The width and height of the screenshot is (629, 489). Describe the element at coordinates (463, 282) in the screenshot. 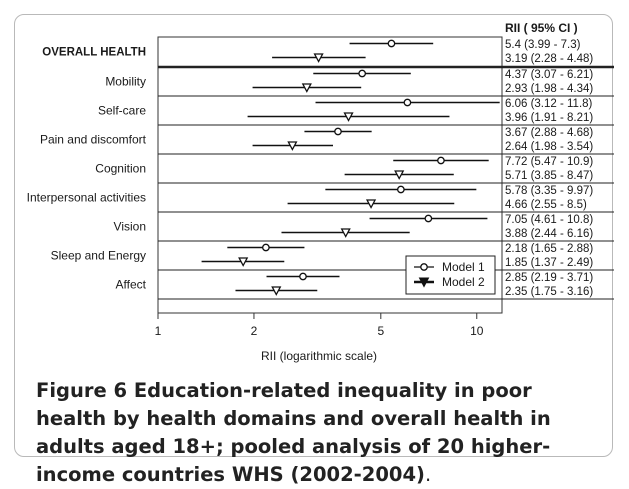

I see `legend-label: Model 2` at that location.